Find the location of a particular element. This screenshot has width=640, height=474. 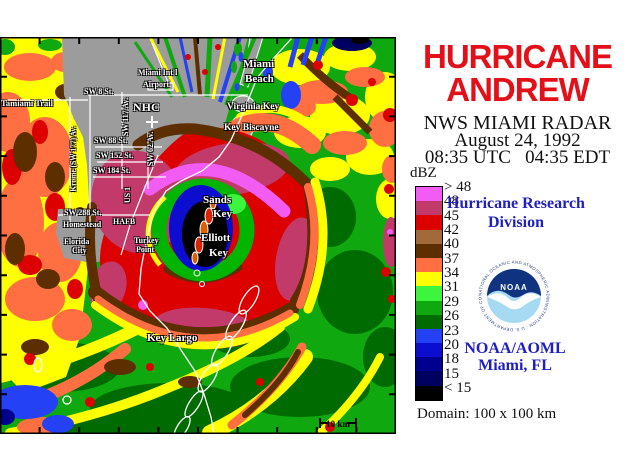

legend-value-31: 31 is located at coordinates (451, 287).